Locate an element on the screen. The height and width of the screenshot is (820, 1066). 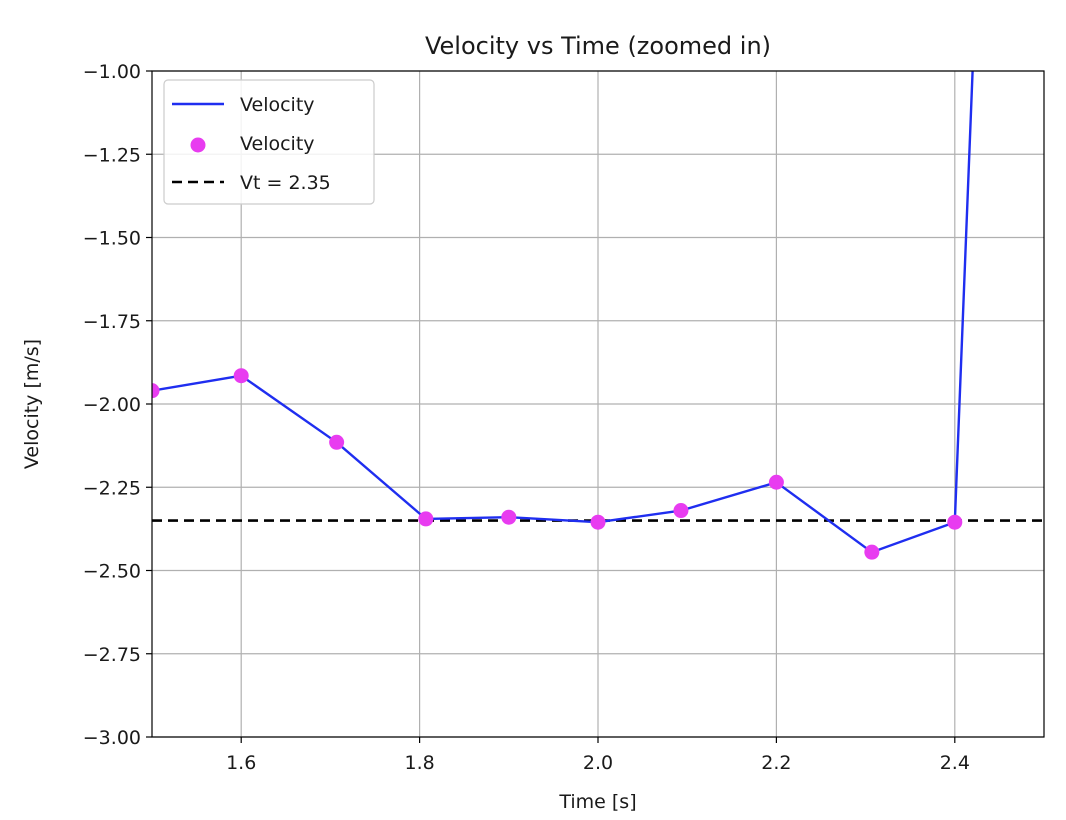
legend-label: Vt = 2.35 is located at coordinates (285, 183).